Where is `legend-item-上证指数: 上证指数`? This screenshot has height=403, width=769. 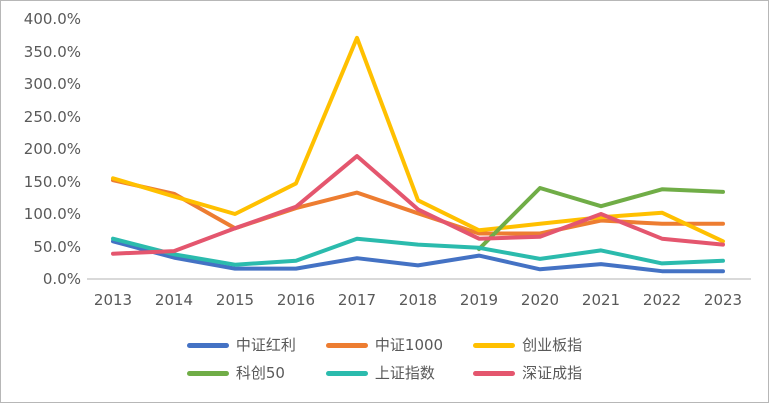
legend-item-上证指数: 上证指数 is located at coordinates (380, 373).